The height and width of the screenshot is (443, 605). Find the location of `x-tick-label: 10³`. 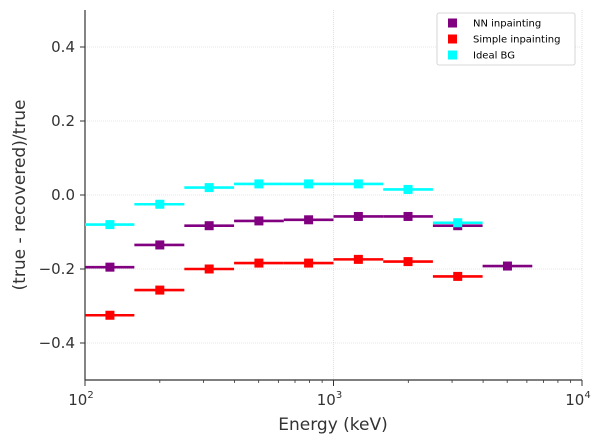

x-tick-label: 10³ is located at coordinates (329, 399).